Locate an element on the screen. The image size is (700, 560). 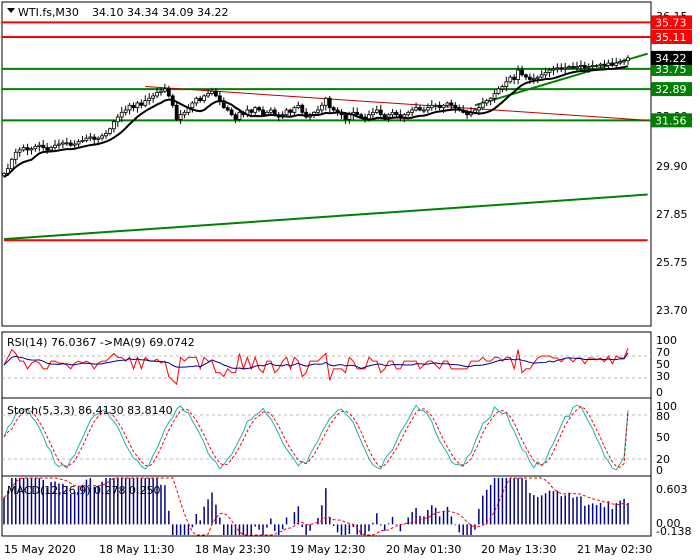
symbol-header: WTI.fs,M30 34.10 34.34 34.09 34.22 is located at coordinates (117, 12).